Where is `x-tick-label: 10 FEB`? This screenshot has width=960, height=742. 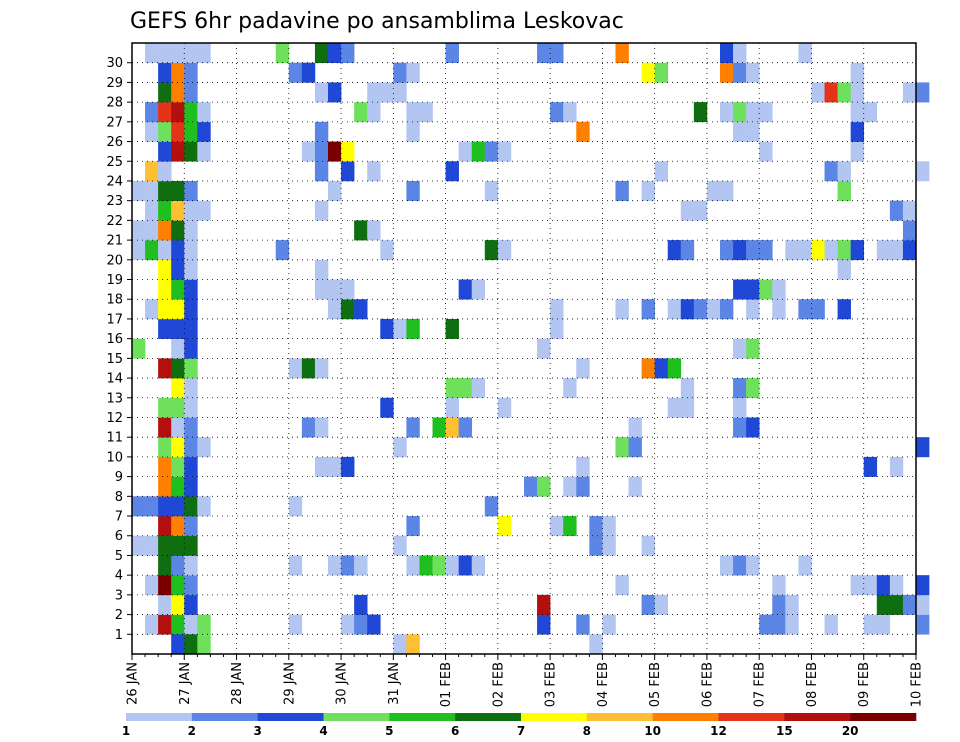
x-tick-label: 10 FEB is located at coordinates (917, 684).